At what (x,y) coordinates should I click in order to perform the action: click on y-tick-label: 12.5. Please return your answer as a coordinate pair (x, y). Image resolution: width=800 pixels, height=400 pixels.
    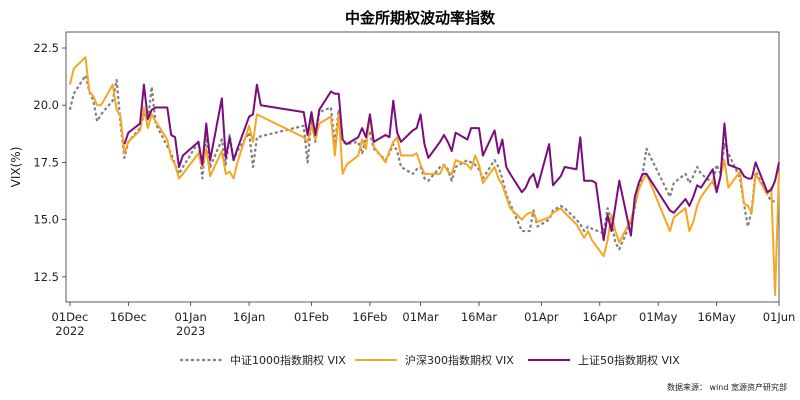
    Looking at the image, I should click on (46, 277).